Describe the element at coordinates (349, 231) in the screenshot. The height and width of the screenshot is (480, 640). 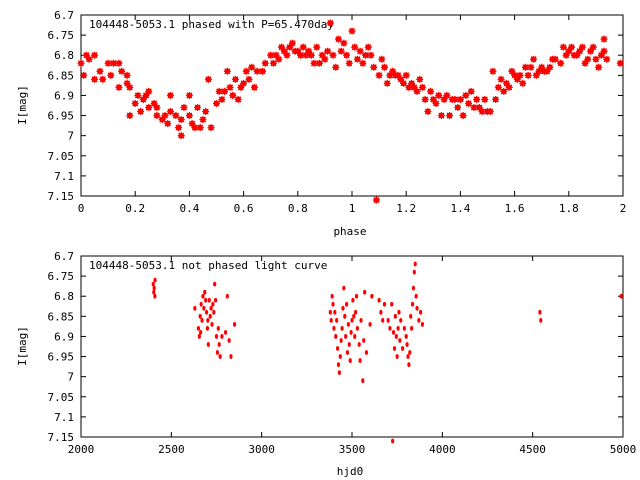
I see `x-axis-label: phase` at that location.